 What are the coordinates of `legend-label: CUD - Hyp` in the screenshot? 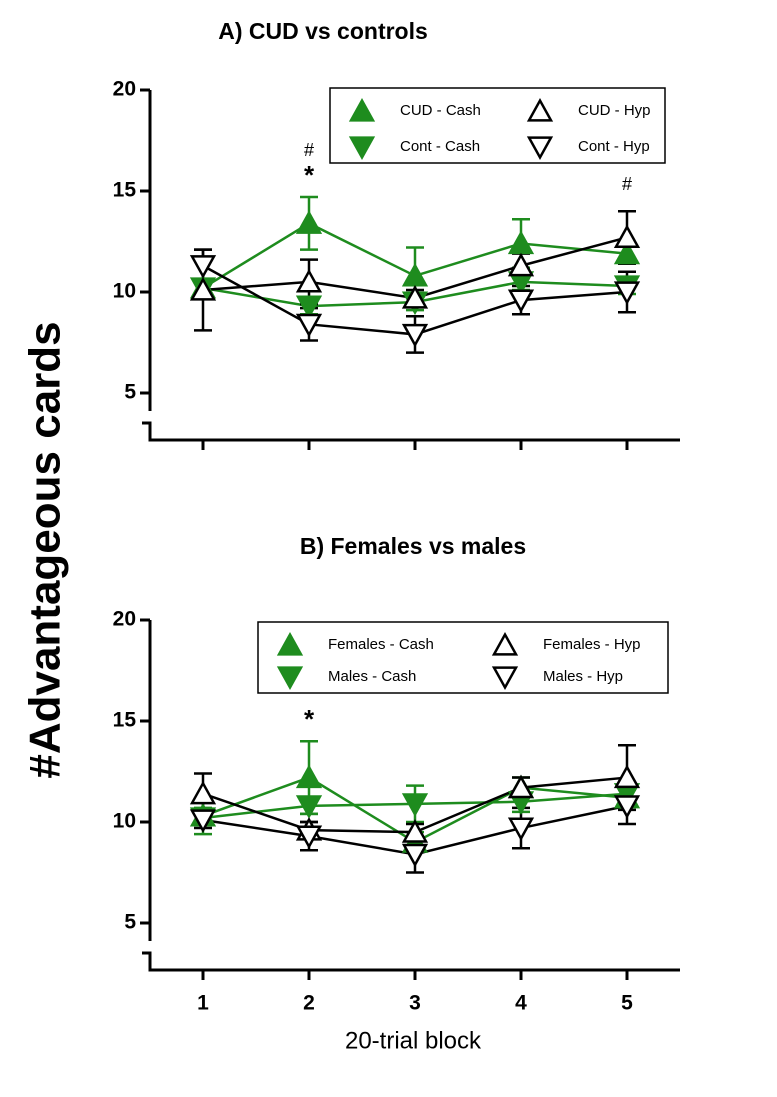 It's located at (614, 110).